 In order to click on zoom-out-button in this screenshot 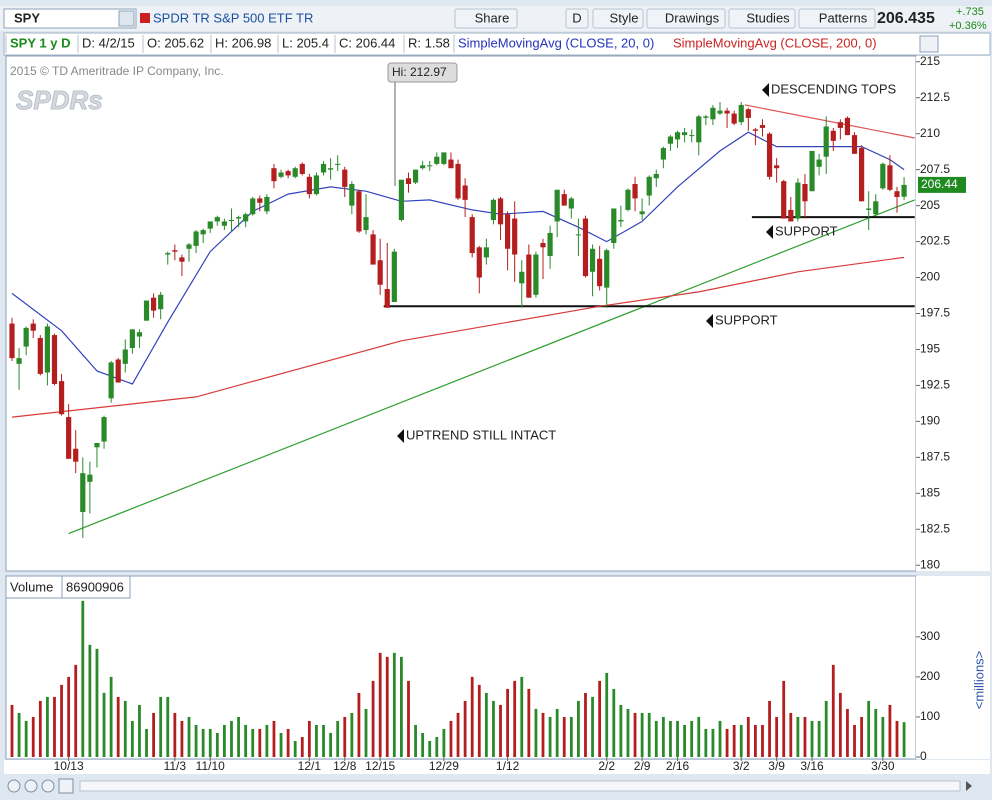, I will do `click(14, 786)`.